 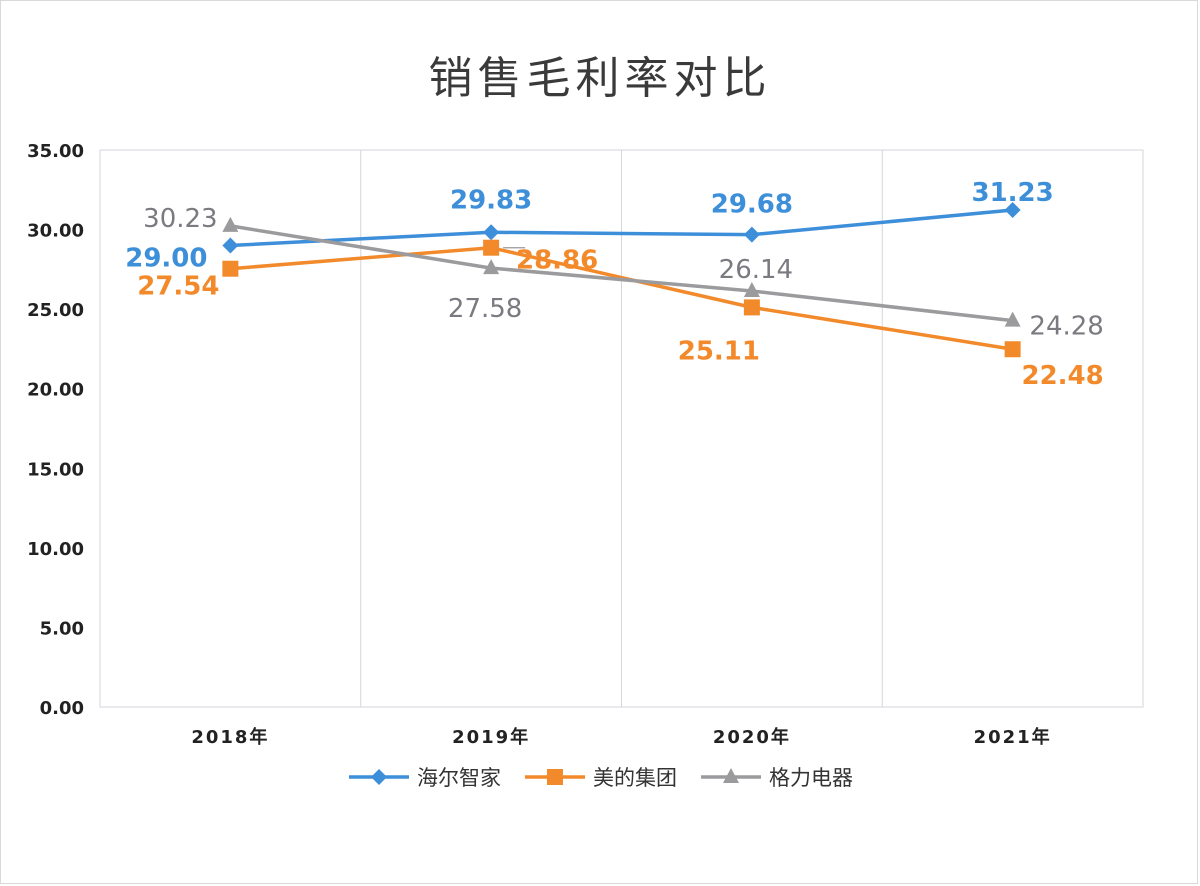 I want to click on legend-swatch-gree, so click(x=731, y=775).